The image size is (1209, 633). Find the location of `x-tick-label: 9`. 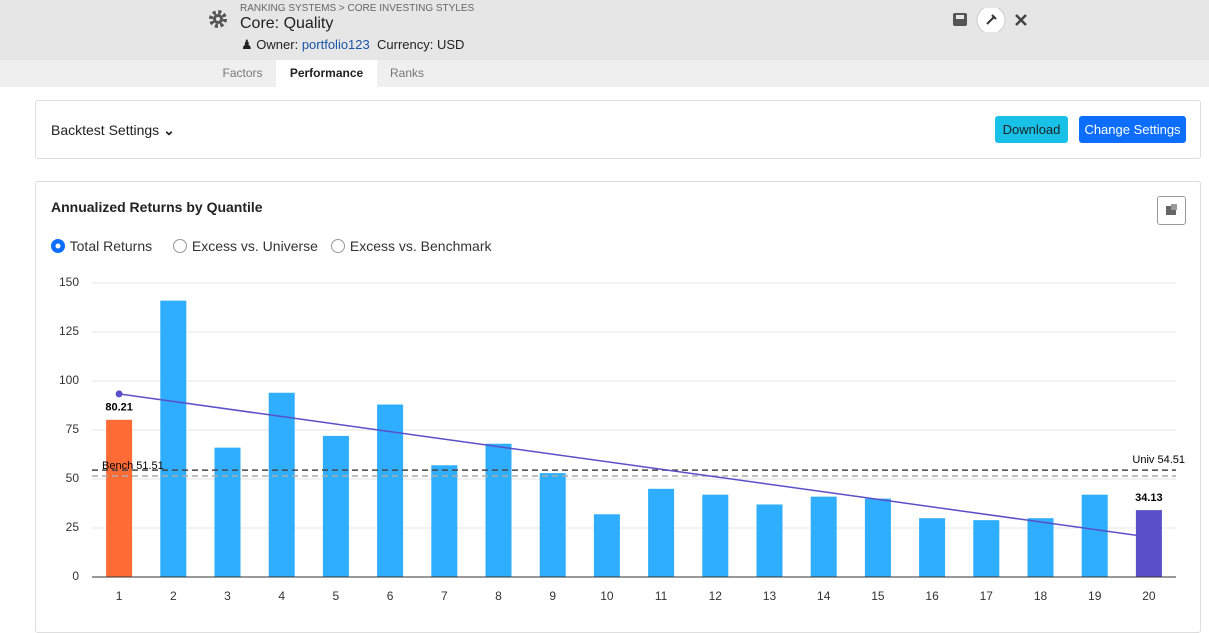

x-tick-label: 9 is located at coordinates (552, 596).